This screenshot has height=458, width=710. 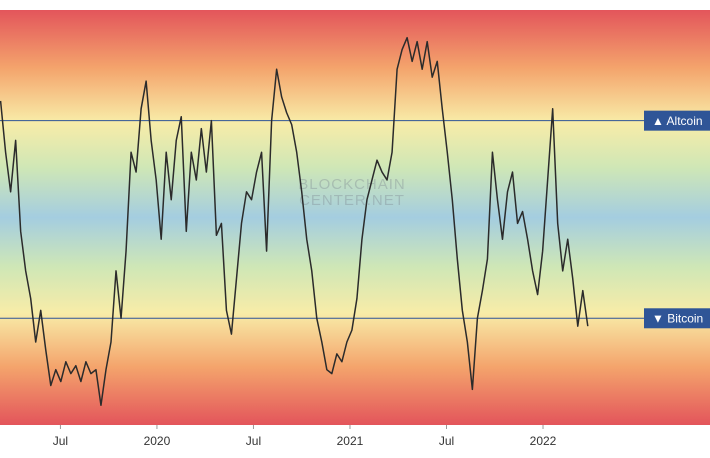 What do you see at coordinates (157, 441) in the screenshot?
I see `x-tick-label: 2020` at bounding box center [157, 441].